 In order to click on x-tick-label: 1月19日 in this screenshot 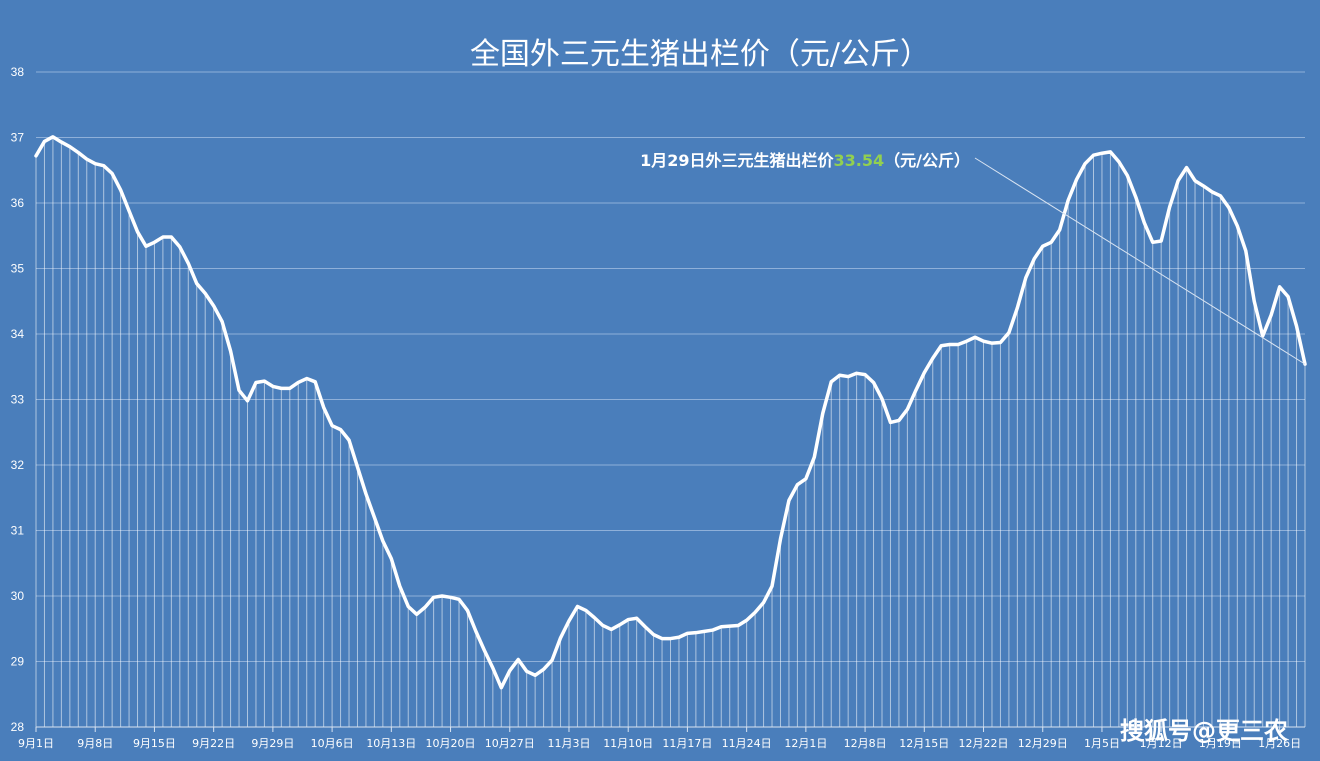, I will do `click(1220, 743)`.